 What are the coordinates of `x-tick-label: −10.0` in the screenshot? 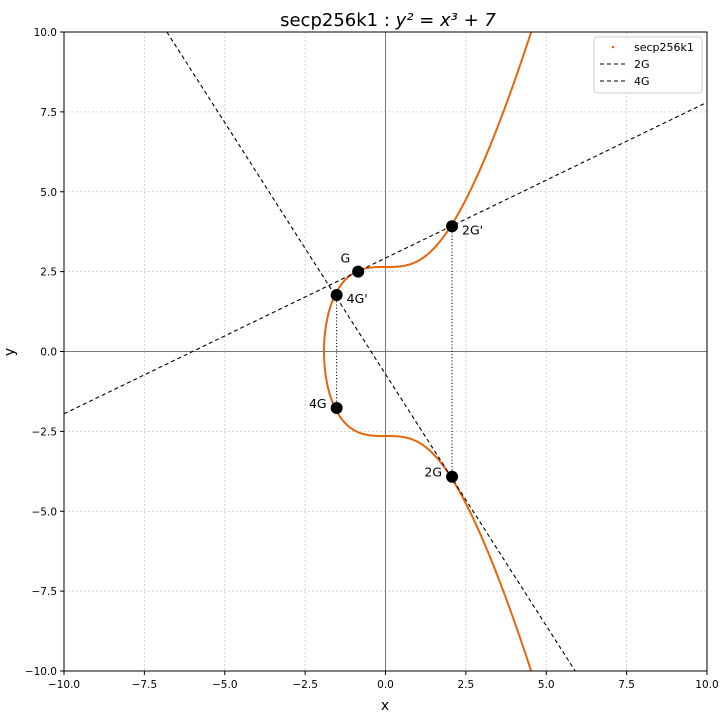 It's located at (64, 685).